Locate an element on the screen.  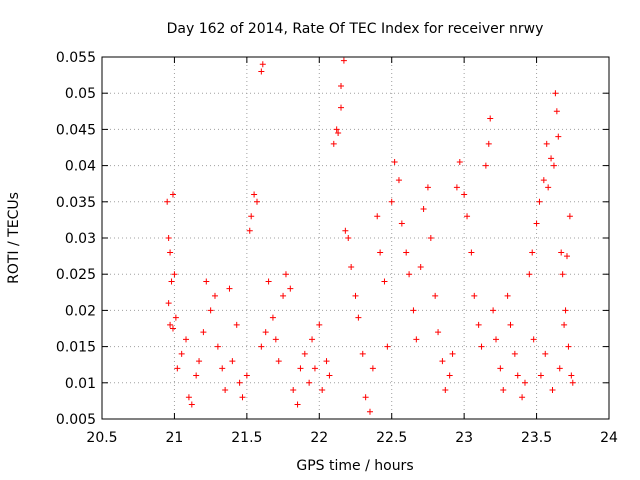
y-axis-label: ROTI / TECUs is located at coordinates (14, 238).